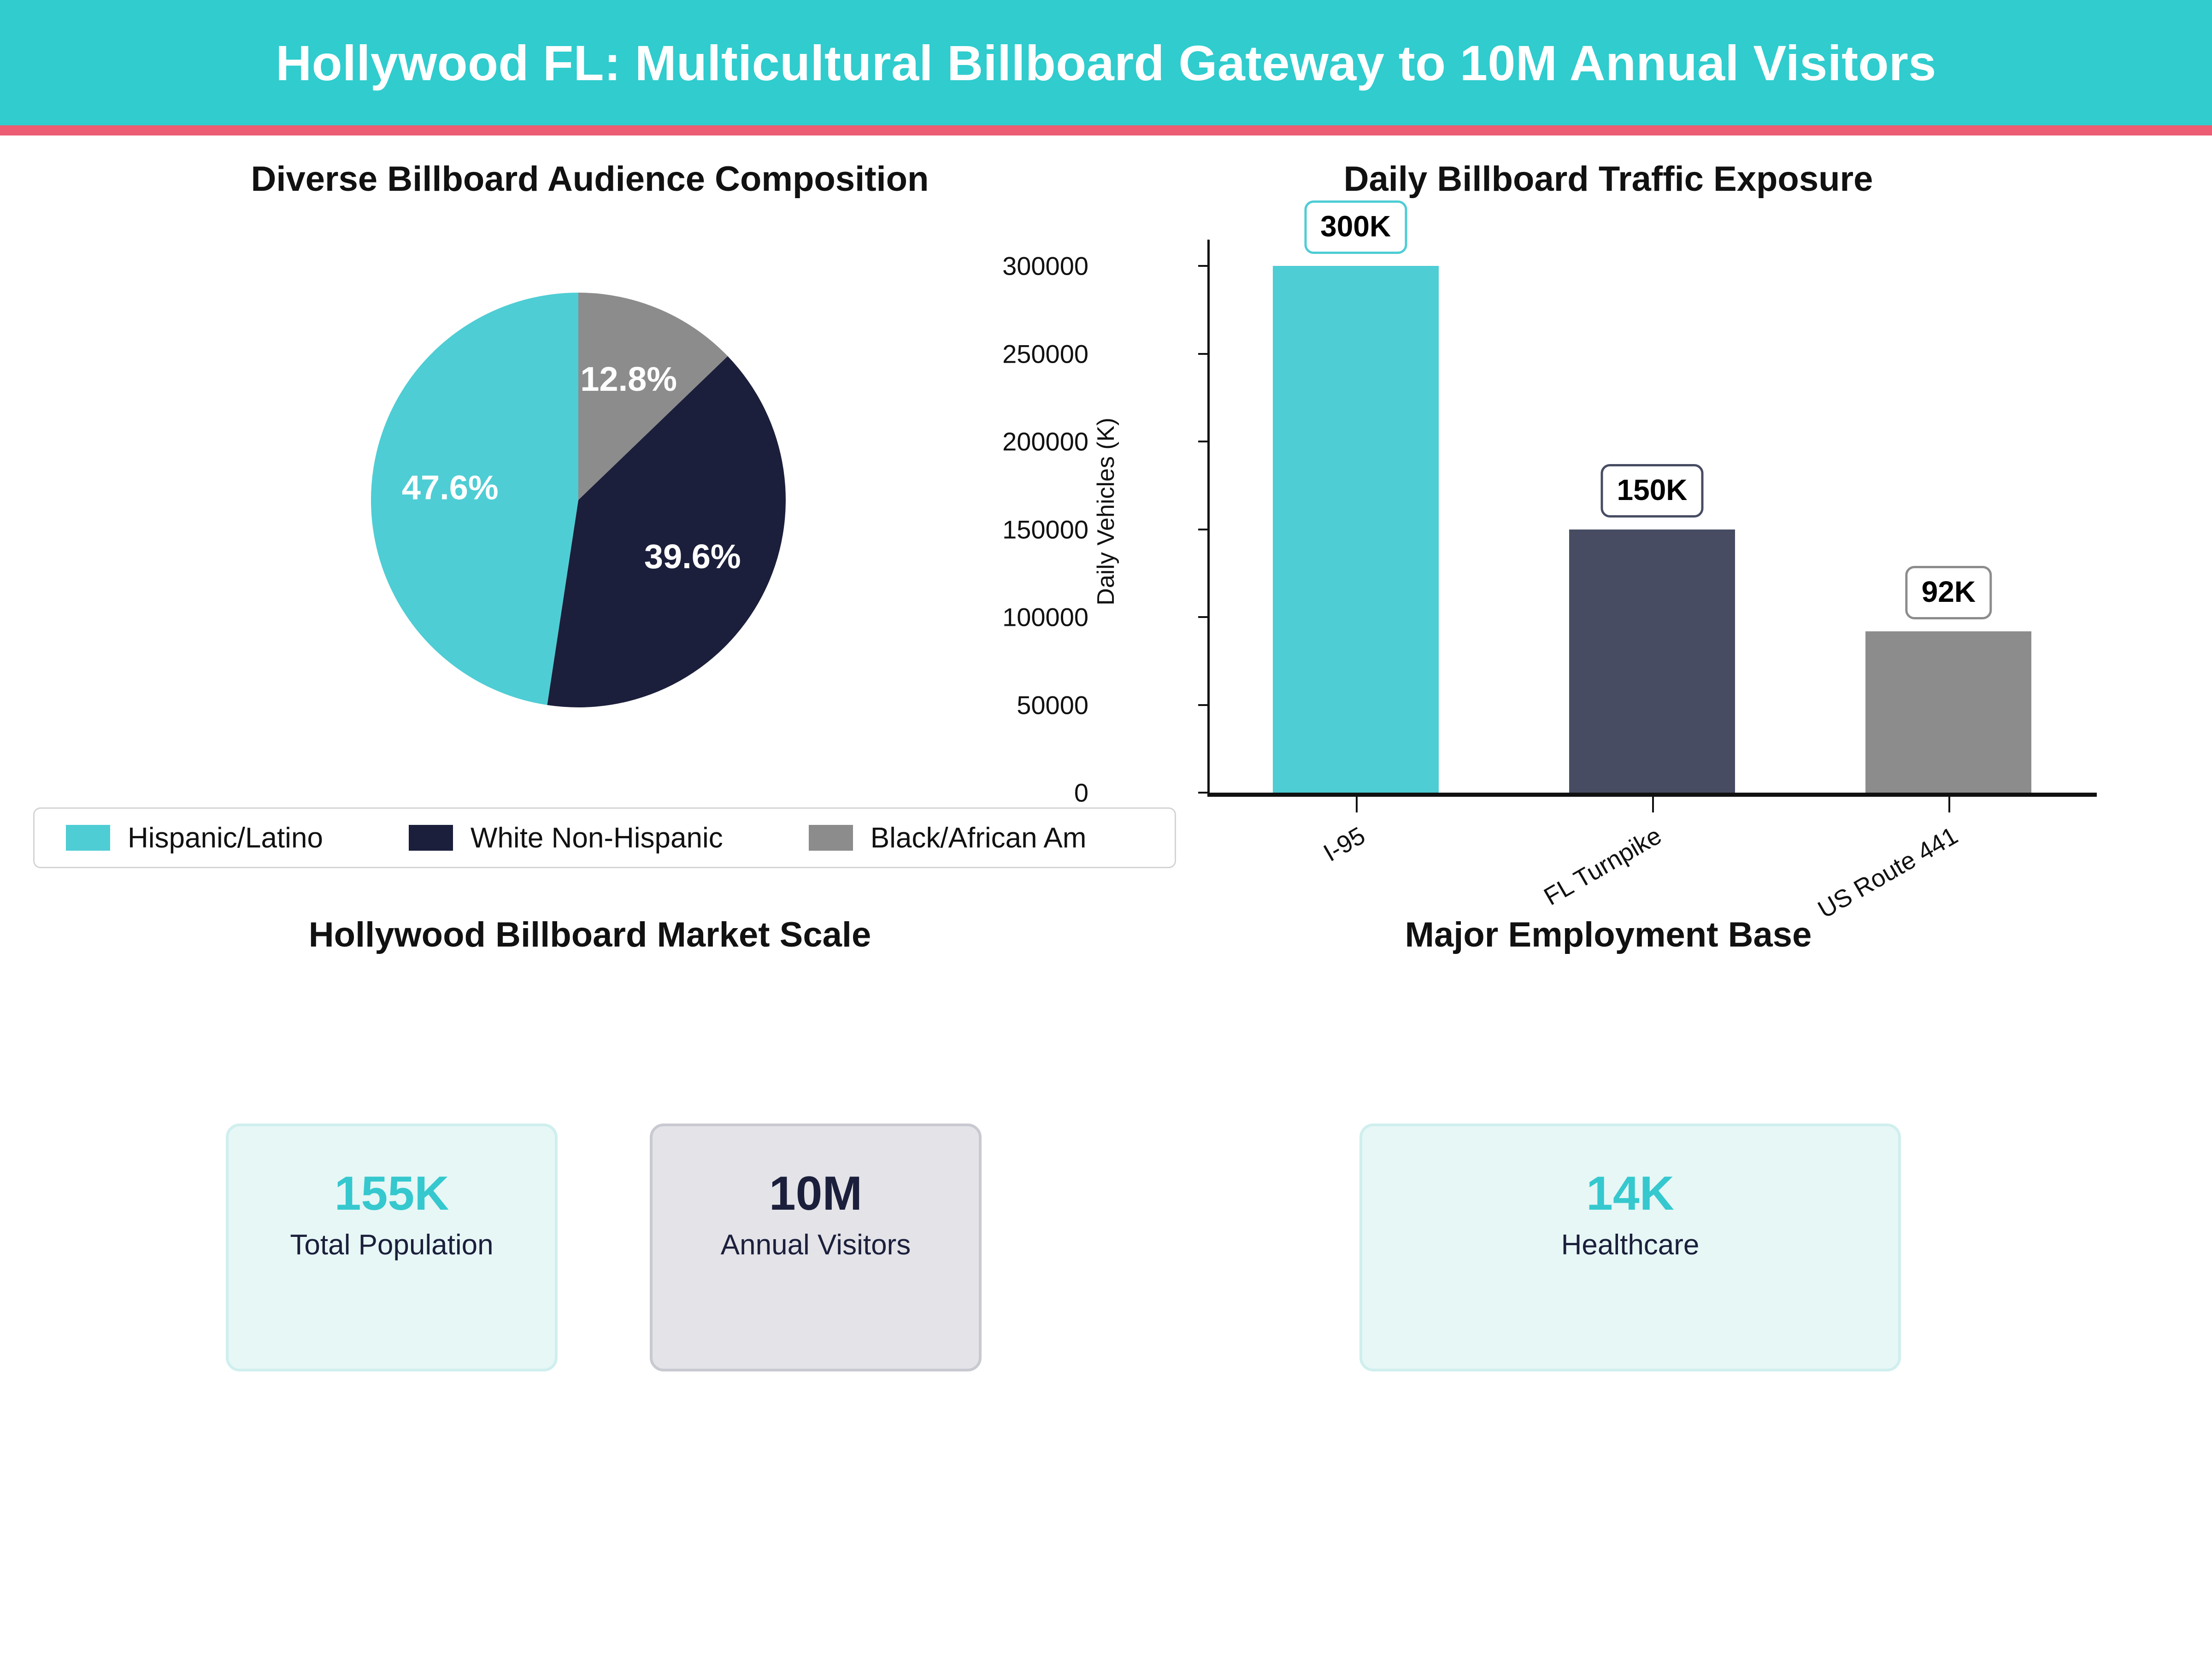  What do you see at coordinates (692, 556) in the screenshot?
I see `pie-slice-percent-label: 39.6%` at bounding box center [692, 556].